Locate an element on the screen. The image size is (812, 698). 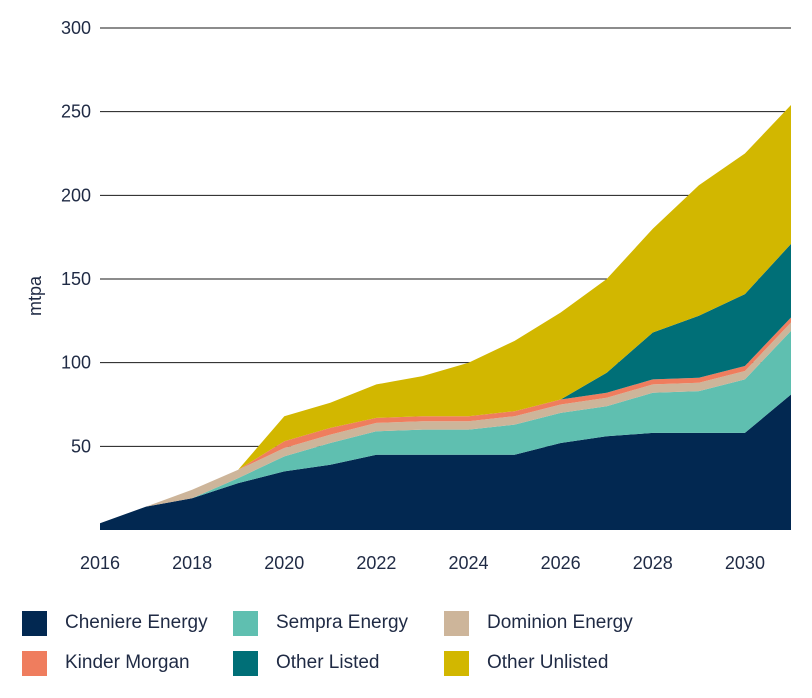
x-tick-label: 2024 is located at coordinates (469, 563).